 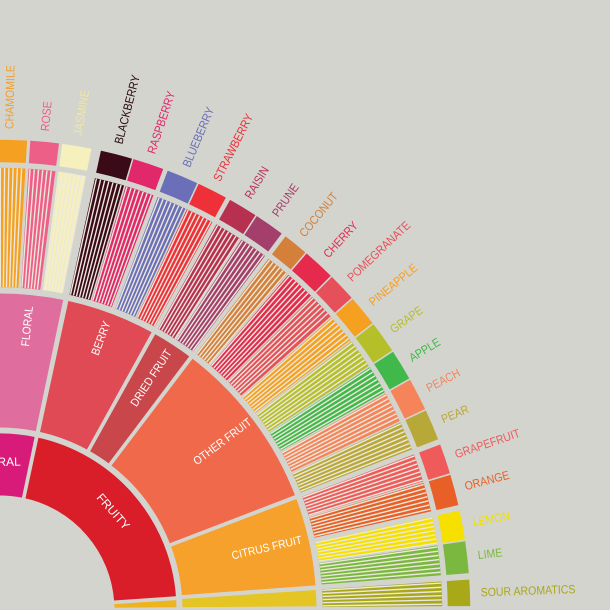 I want to click on color-swatch-pear, so click(x=422, y=429).